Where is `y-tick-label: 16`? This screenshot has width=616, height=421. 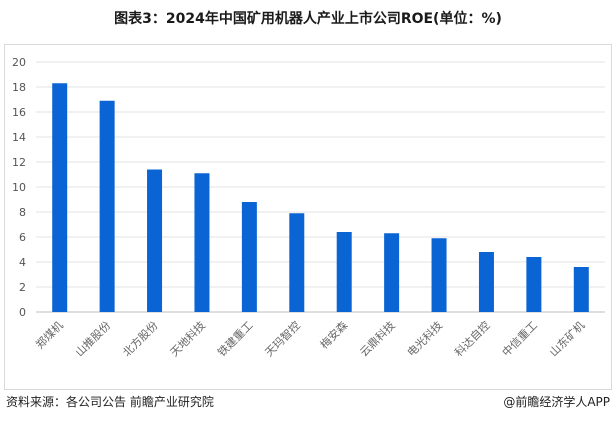
y-tick-label: 16 is located at coordinates (19, 112).